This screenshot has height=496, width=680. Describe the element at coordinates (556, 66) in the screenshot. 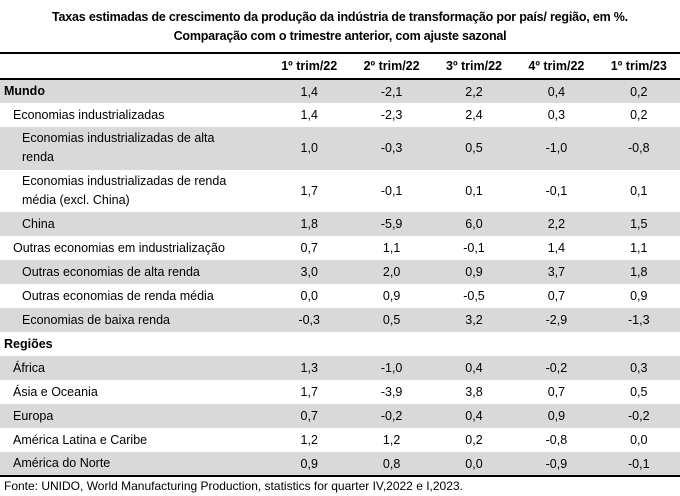

I see `header-q4-22: 4º trim/22` at that location.